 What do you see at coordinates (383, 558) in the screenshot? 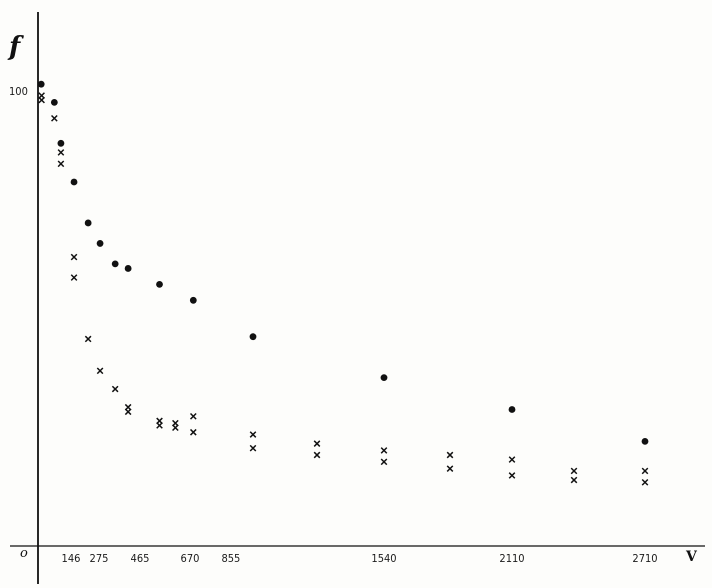
I see `x-tick-label: 1540` at bounding box center [383, 558].